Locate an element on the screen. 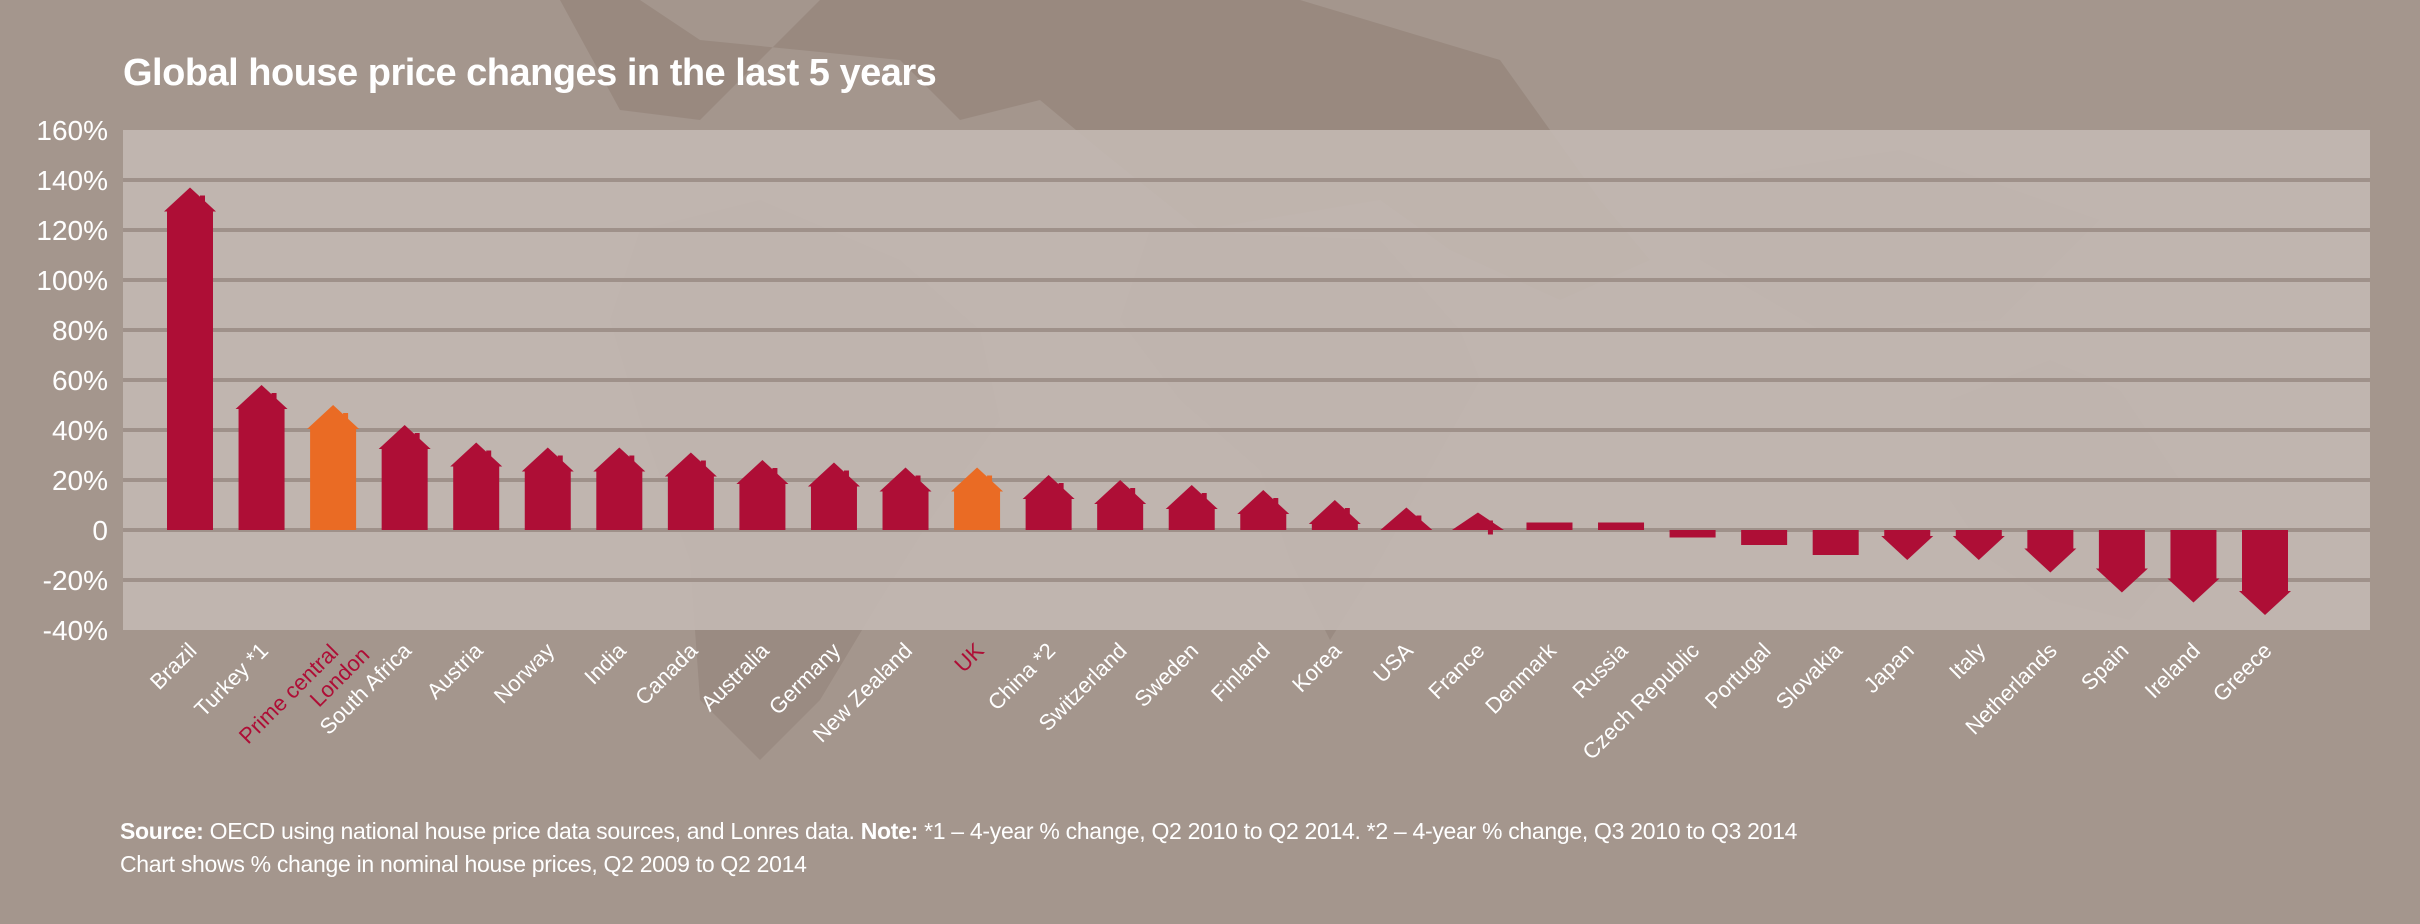 The image size is (2420, 924). y-tick-label: -20% is located at coordinates (75, 580).